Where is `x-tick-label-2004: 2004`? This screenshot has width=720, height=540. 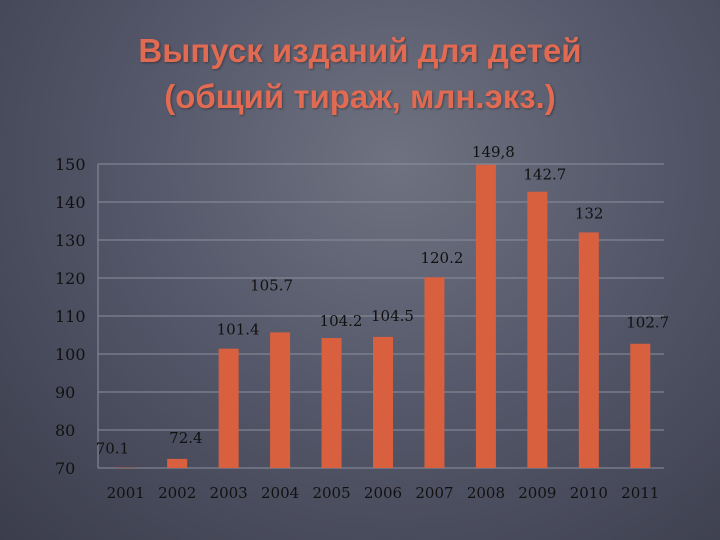
x-tick-label-2004: 2004 is located at coordinates (280, 493).